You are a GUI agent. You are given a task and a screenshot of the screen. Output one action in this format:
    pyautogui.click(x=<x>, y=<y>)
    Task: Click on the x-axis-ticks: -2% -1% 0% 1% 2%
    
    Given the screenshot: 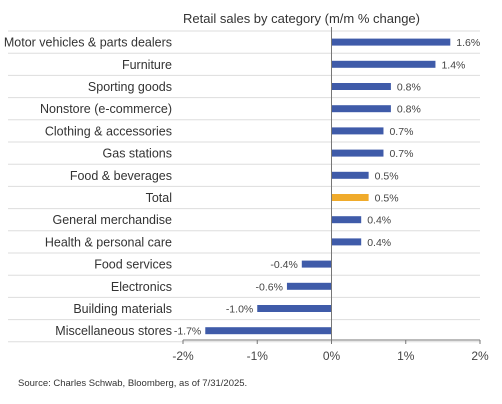 What is the action you would take?
    pyautogui.click(x=330, y=351)
    